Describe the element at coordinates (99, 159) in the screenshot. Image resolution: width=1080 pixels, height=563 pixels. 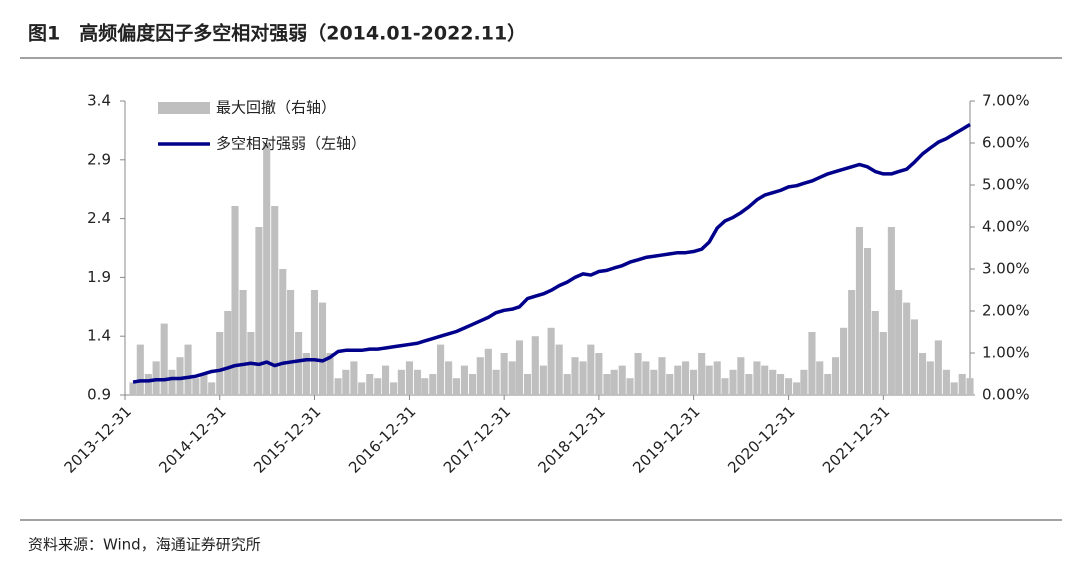
I see `y-tick-label: 2.9` at that location.